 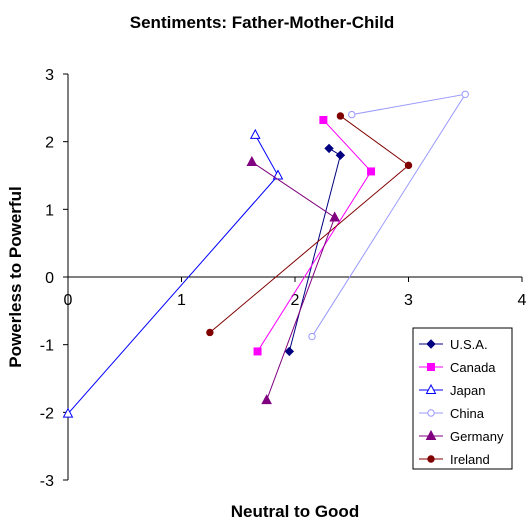 What do you see at coordinates (408, 300) in the screenshot?
I see `x-tick-label: 3` at bounding box center [408, 300].